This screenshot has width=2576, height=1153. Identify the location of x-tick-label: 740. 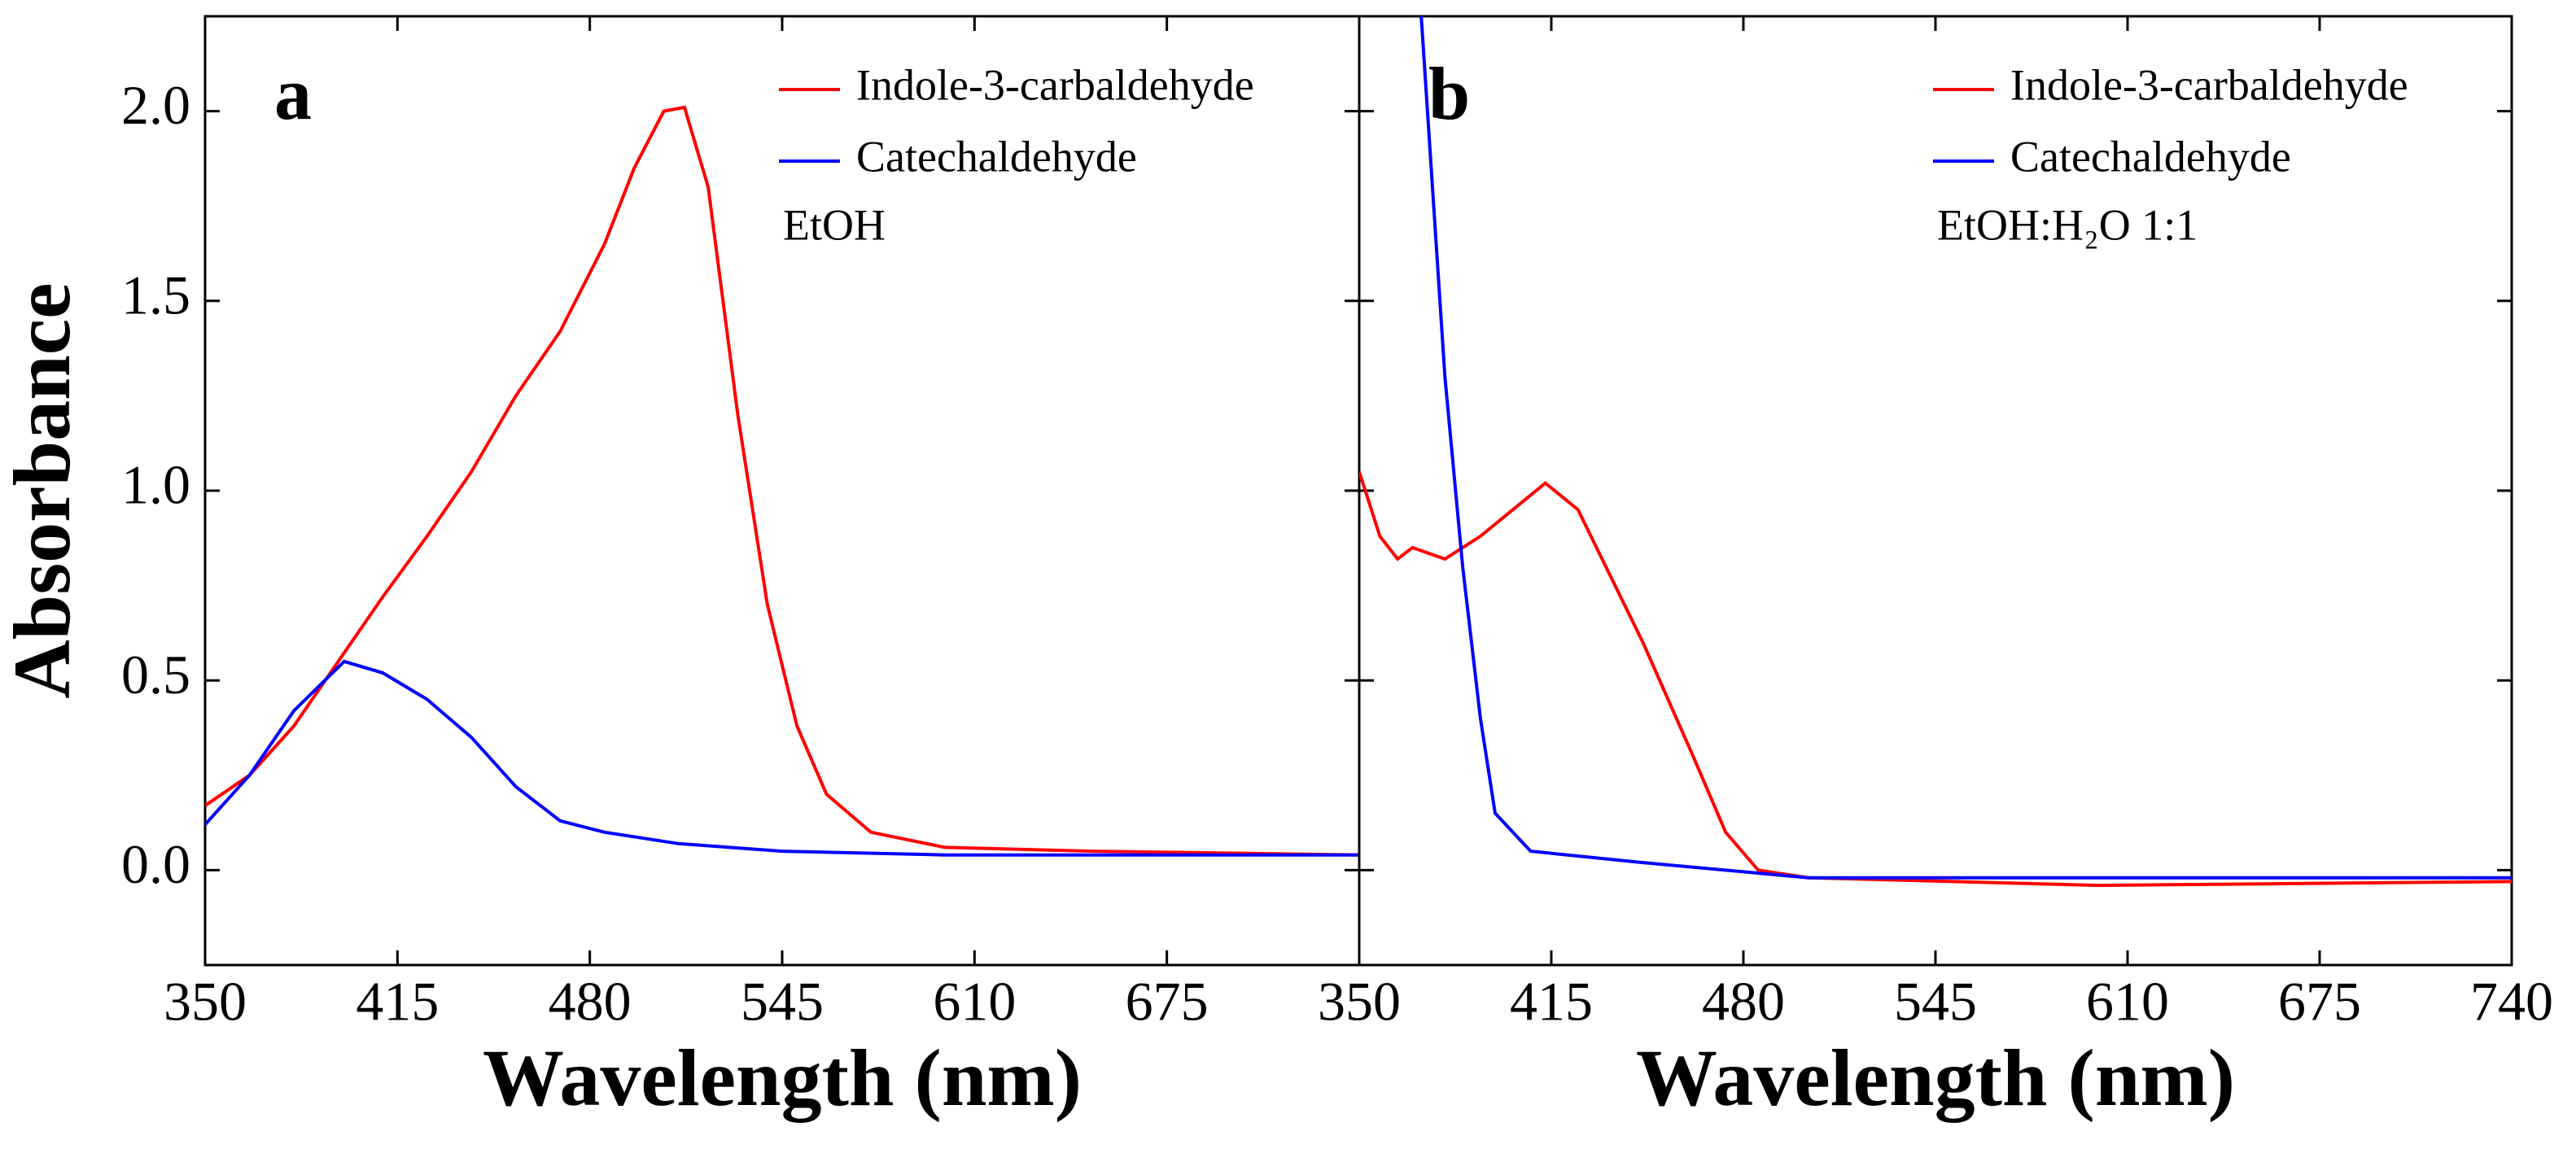
(2511, 1002).